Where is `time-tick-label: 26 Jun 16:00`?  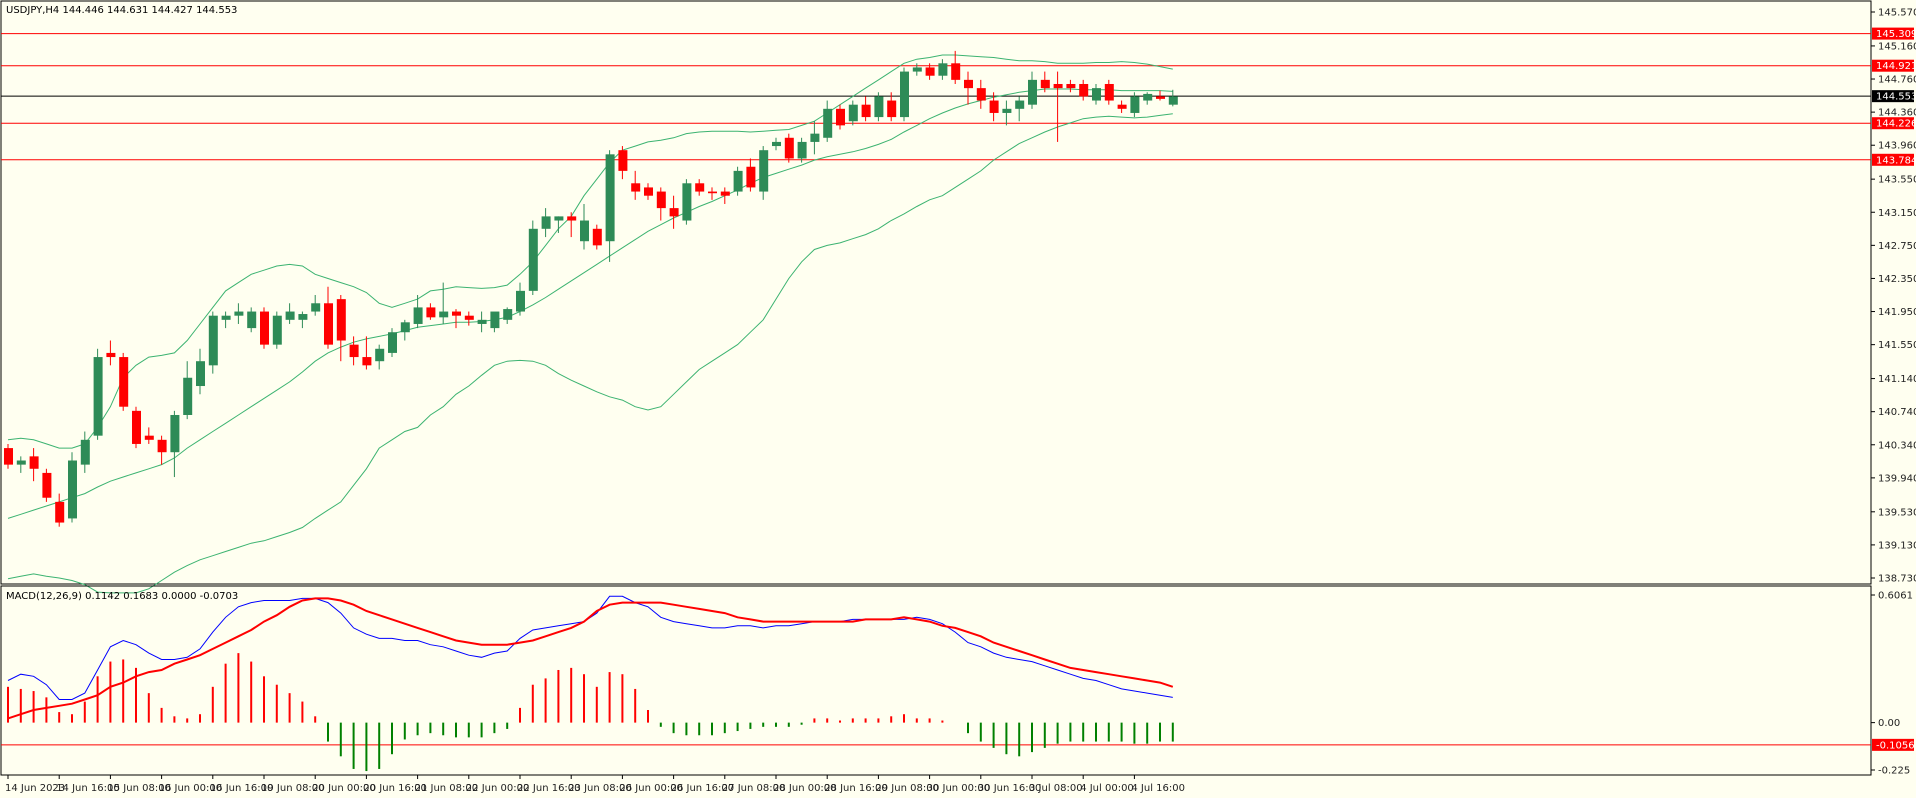 time-tick-label: 26 Jun 16:00 is located at coordinates (703, 788).